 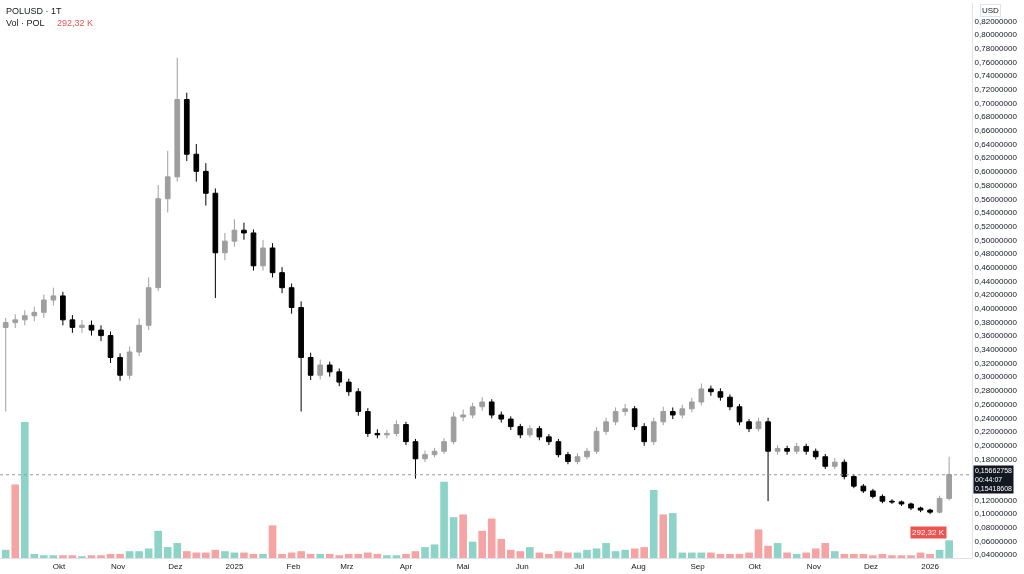 I want to click on annotation: 292,32 K, so click(x=75, y=23).